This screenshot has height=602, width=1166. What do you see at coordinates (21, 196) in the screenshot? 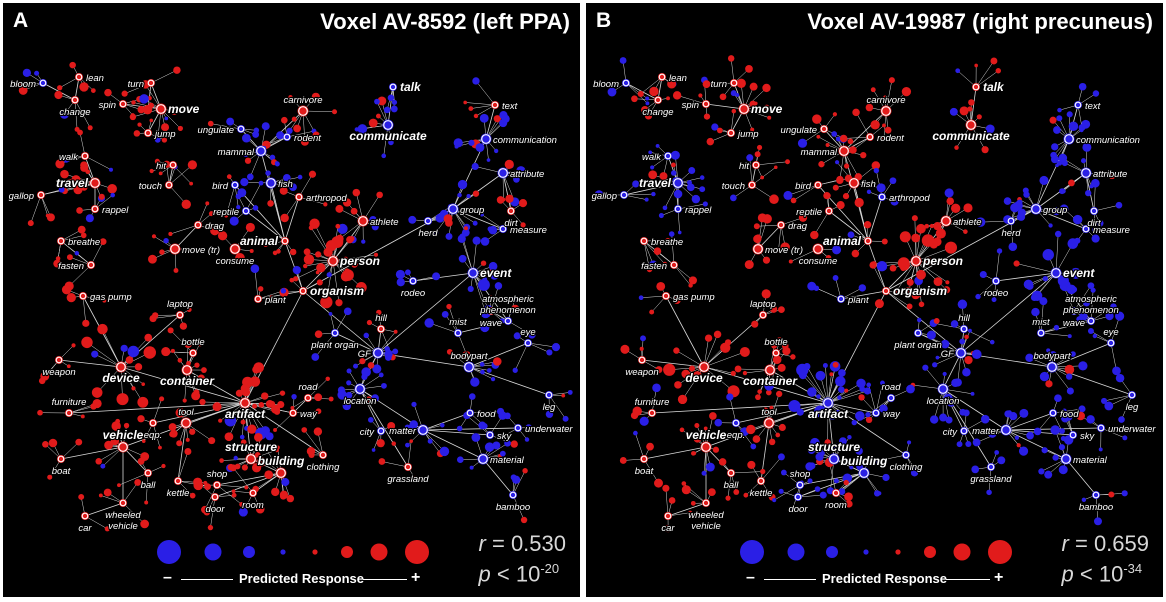
I see `concept-label: gallop` at bounding box center [21, 196].